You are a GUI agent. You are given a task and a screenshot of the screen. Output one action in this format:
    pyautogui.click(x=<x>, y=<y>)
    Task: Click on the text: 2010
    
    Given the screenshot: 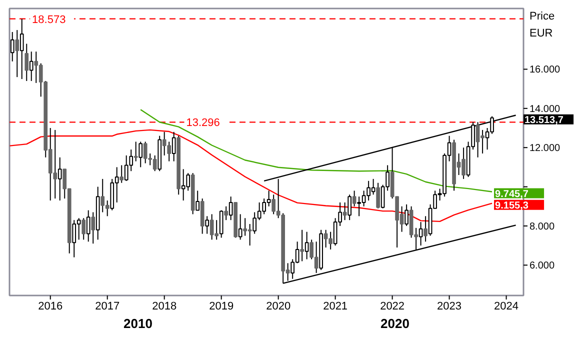 What is the action you would take?
    pyautogui.click(x=138, y=323)
    